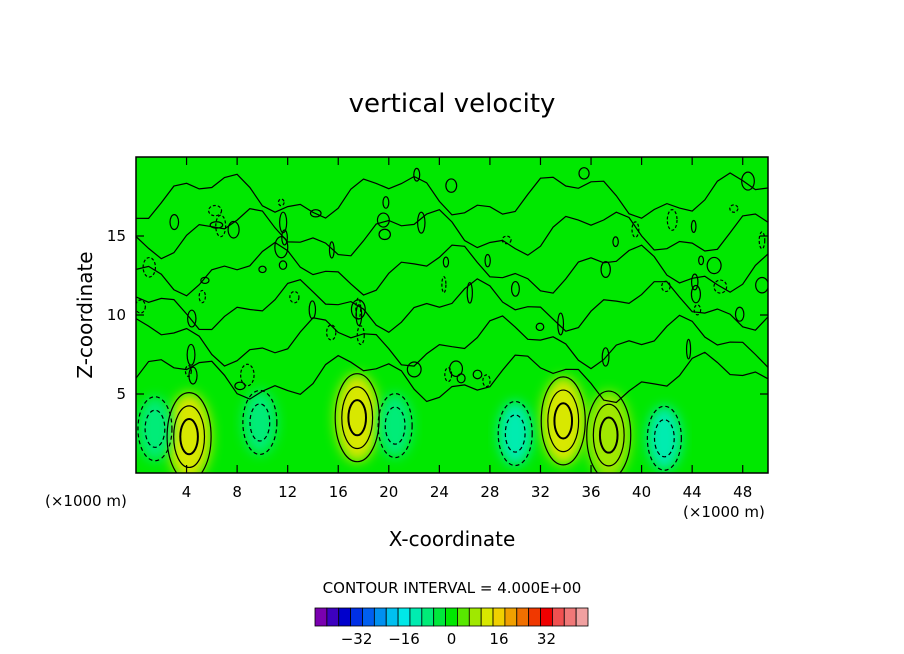  Describe the element at coordinates (116, 236) in the screenshot. I see `y-tick-label: 15` at that location.